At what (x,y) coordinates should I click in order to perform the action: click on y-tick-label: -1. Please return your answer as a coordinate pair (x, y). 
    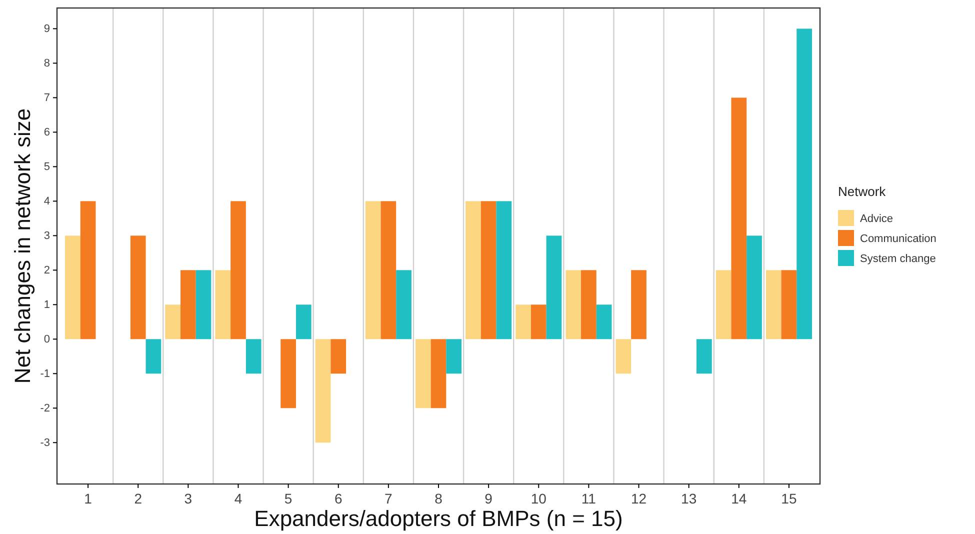
    Looking at the image, I should click on (45, 374).